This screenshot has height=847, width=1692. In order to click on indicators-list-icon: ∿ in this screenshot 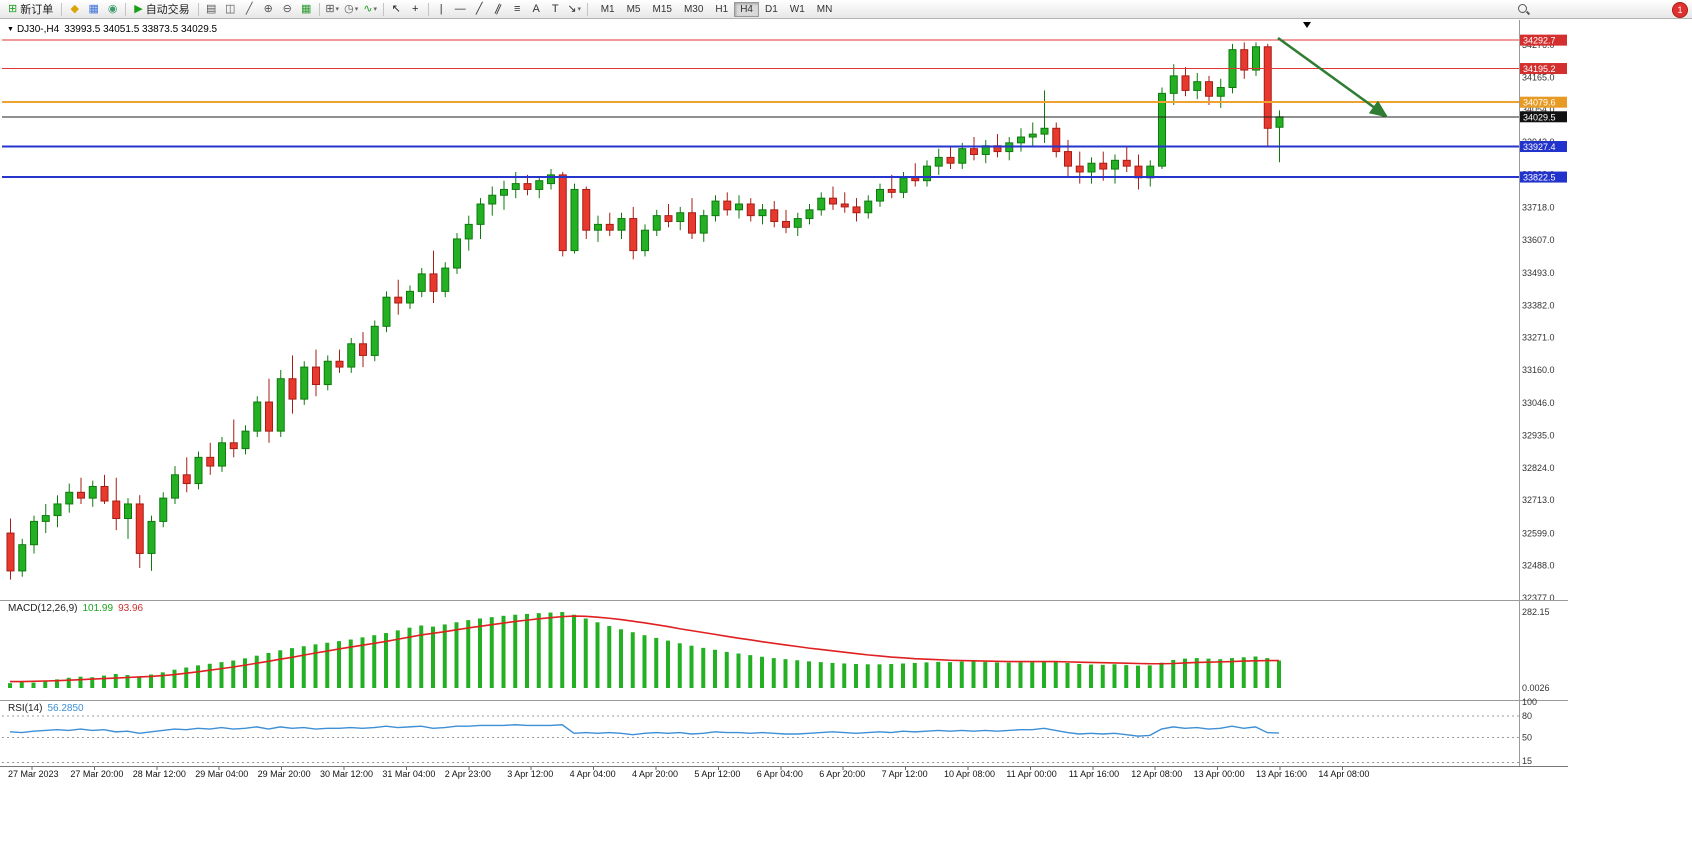, I will do `click(368, 8)`.